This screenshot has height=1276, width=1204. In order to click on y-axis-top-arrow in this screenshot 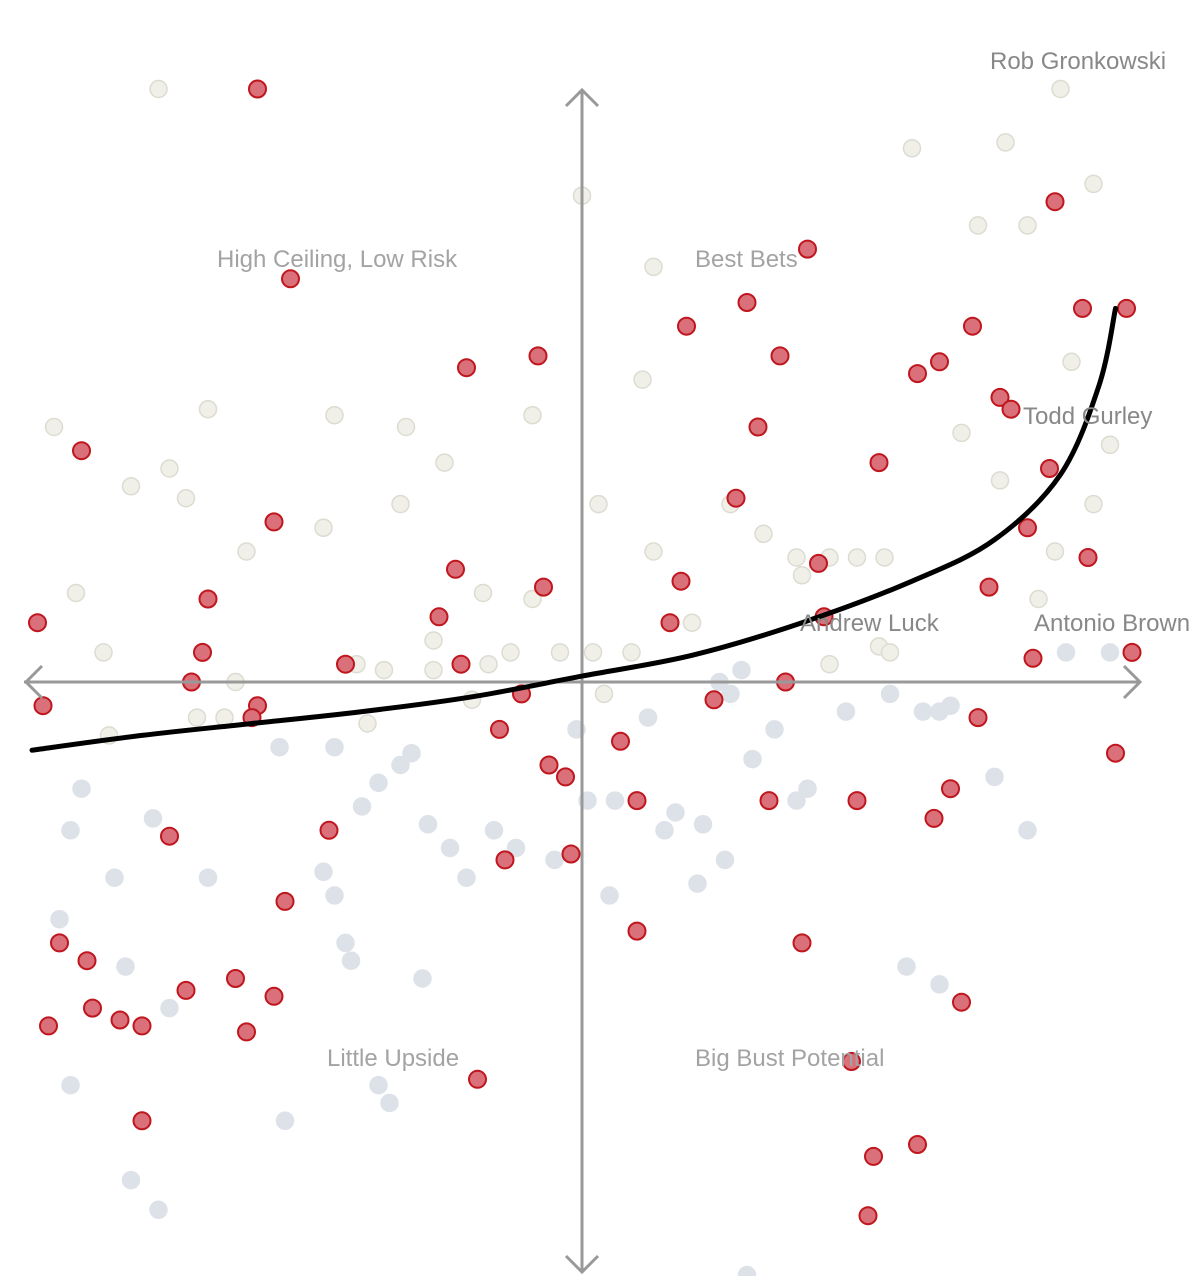, I will do `click(582, 97)`.